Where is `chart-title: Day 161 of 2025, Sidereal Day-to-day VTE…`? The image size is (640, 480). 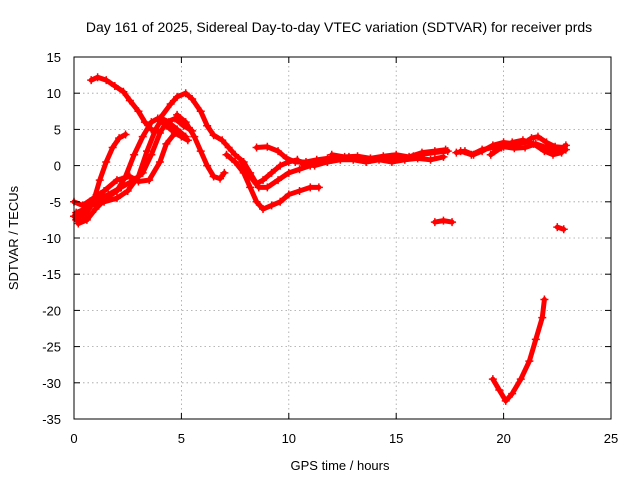
chart-title: Day 161 of 2025, Sidereal Day-to-day VTE… is located at coordinates (339, 27).